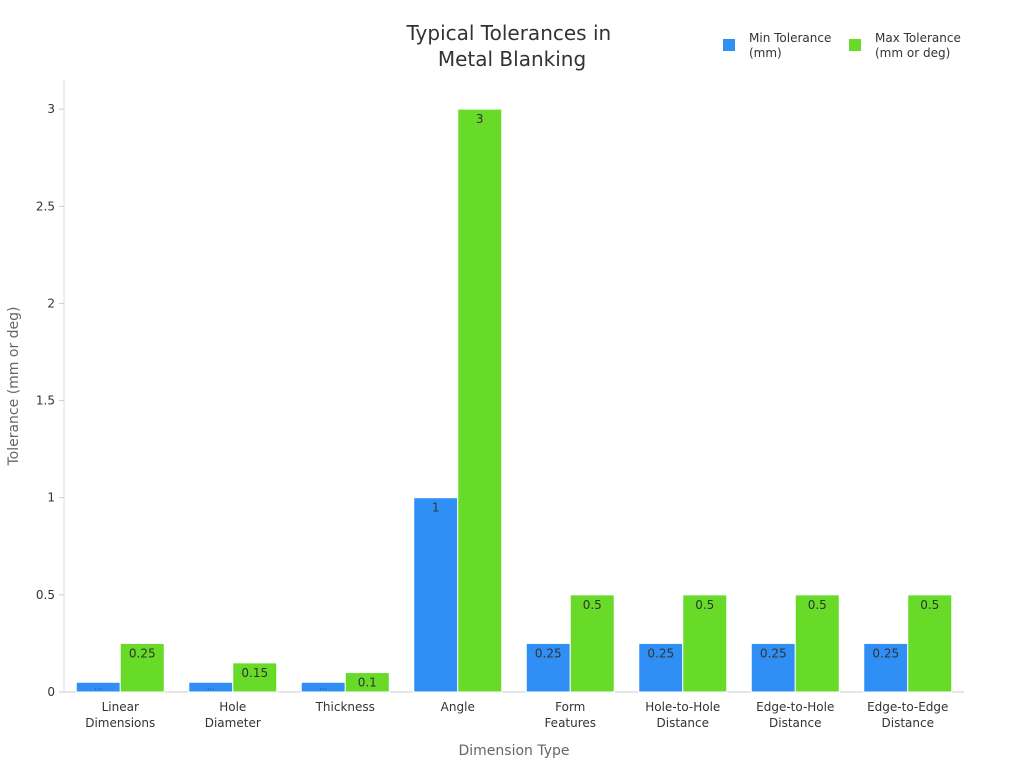 The height and width of the screenshot is (768, 1024). I want to click on x-category-label: Edge-to-Edge Distance, so click(907, 715).